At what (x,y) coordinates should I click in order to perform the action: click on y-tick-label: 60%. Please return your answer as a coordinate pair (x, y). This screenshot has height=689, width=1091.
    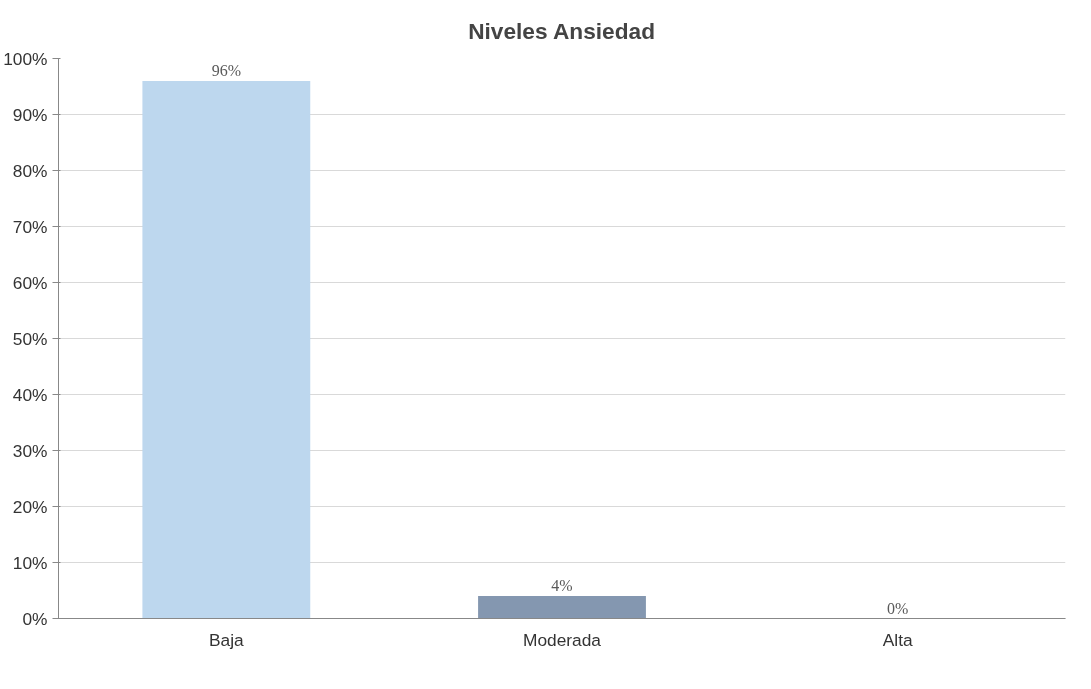
    Looking at the image, I should click on (30, 282).